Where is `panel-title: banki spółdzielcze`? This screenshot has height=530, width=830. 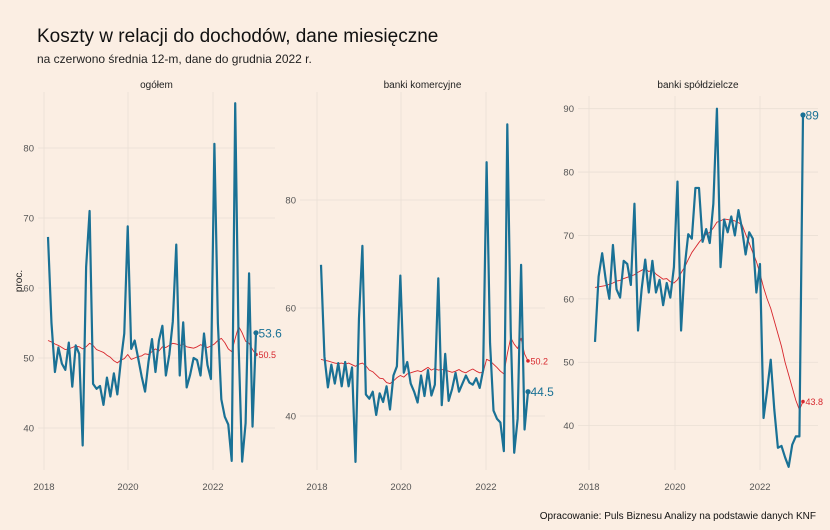
panel-title: banki spółdzielcze is located at coordinates (698, 85).